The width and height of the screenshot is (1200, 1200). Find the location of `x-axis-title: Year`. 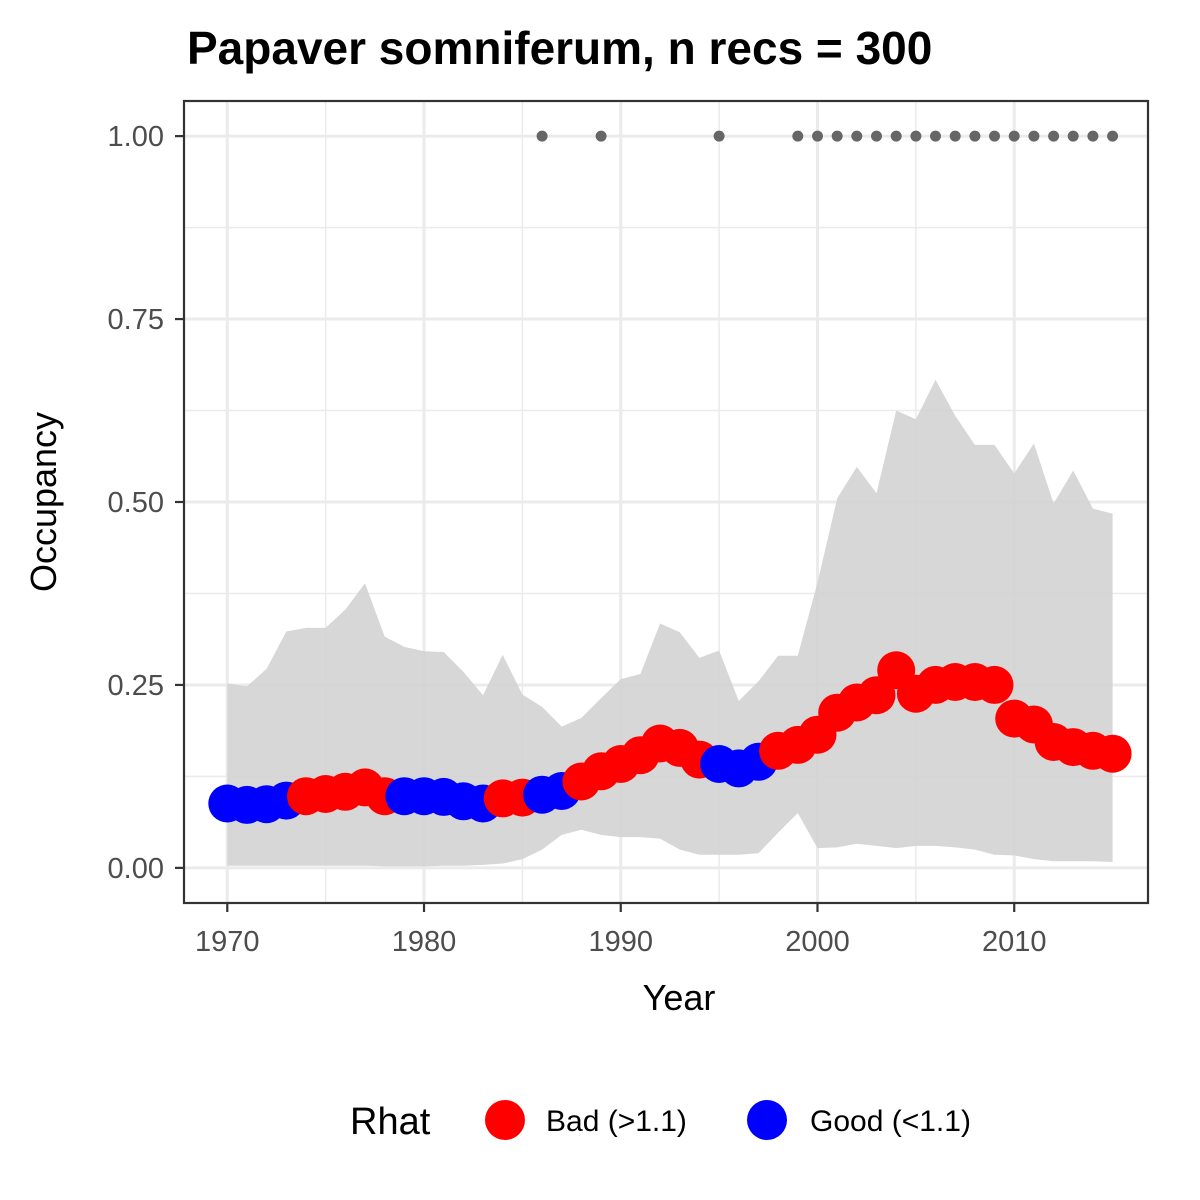

x-axis-title: Year is located at coordinates (679, 997).